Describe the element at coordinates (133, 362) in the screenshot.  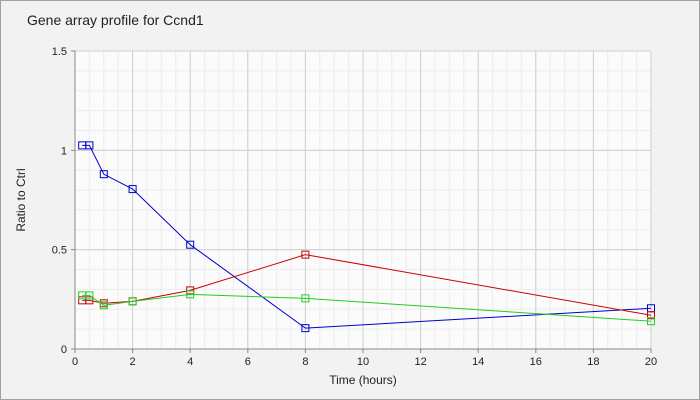
I see `x-tick-label: 2` at that location.